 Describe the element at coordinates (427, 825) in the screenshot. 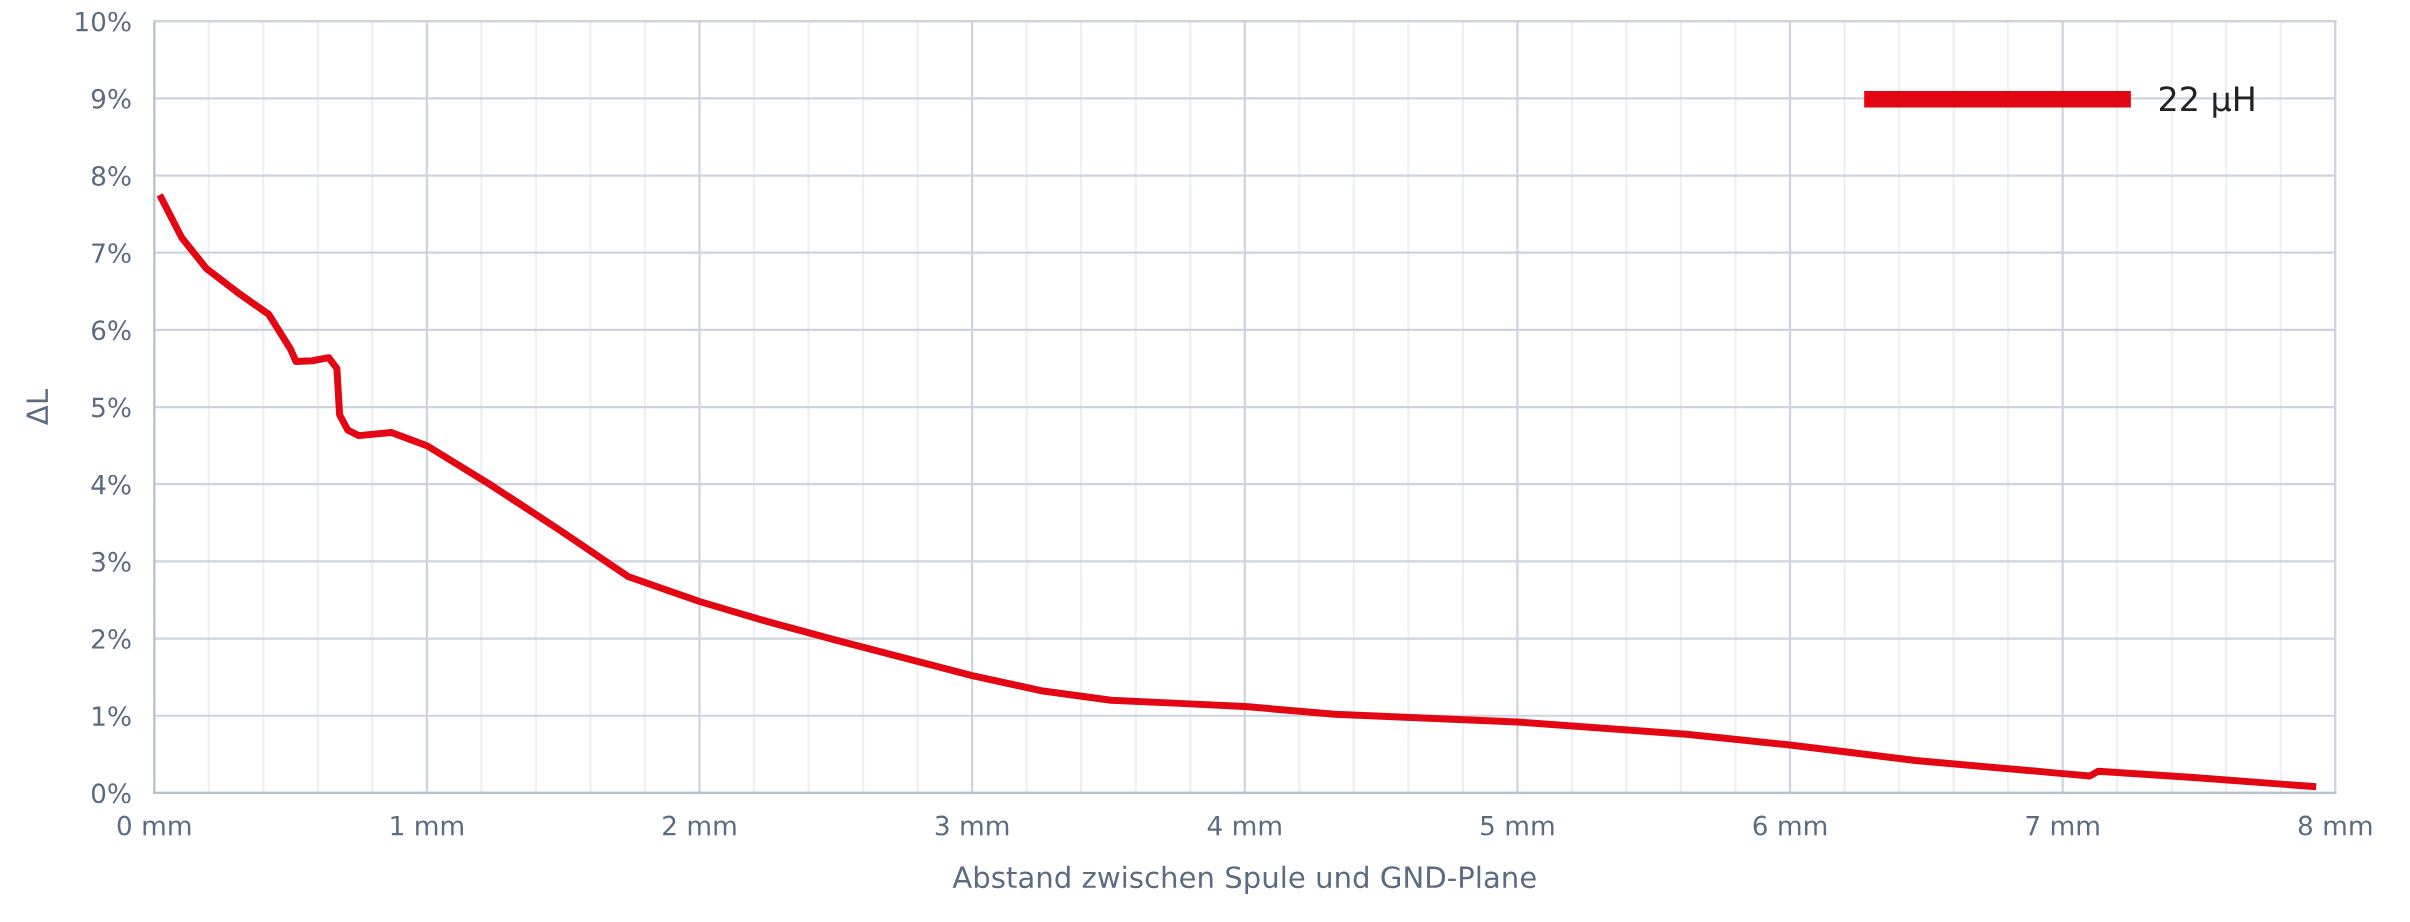

I see `x-tick-label: 1 mm` at that location.